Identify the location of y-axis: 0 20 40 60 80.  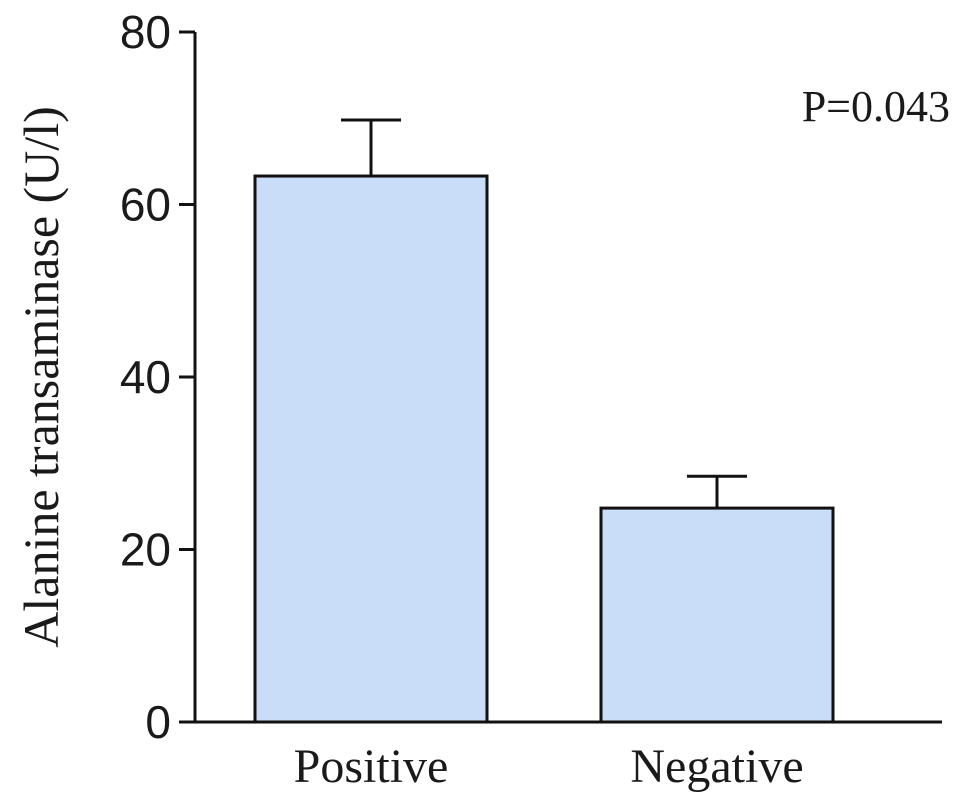
(158, 377).